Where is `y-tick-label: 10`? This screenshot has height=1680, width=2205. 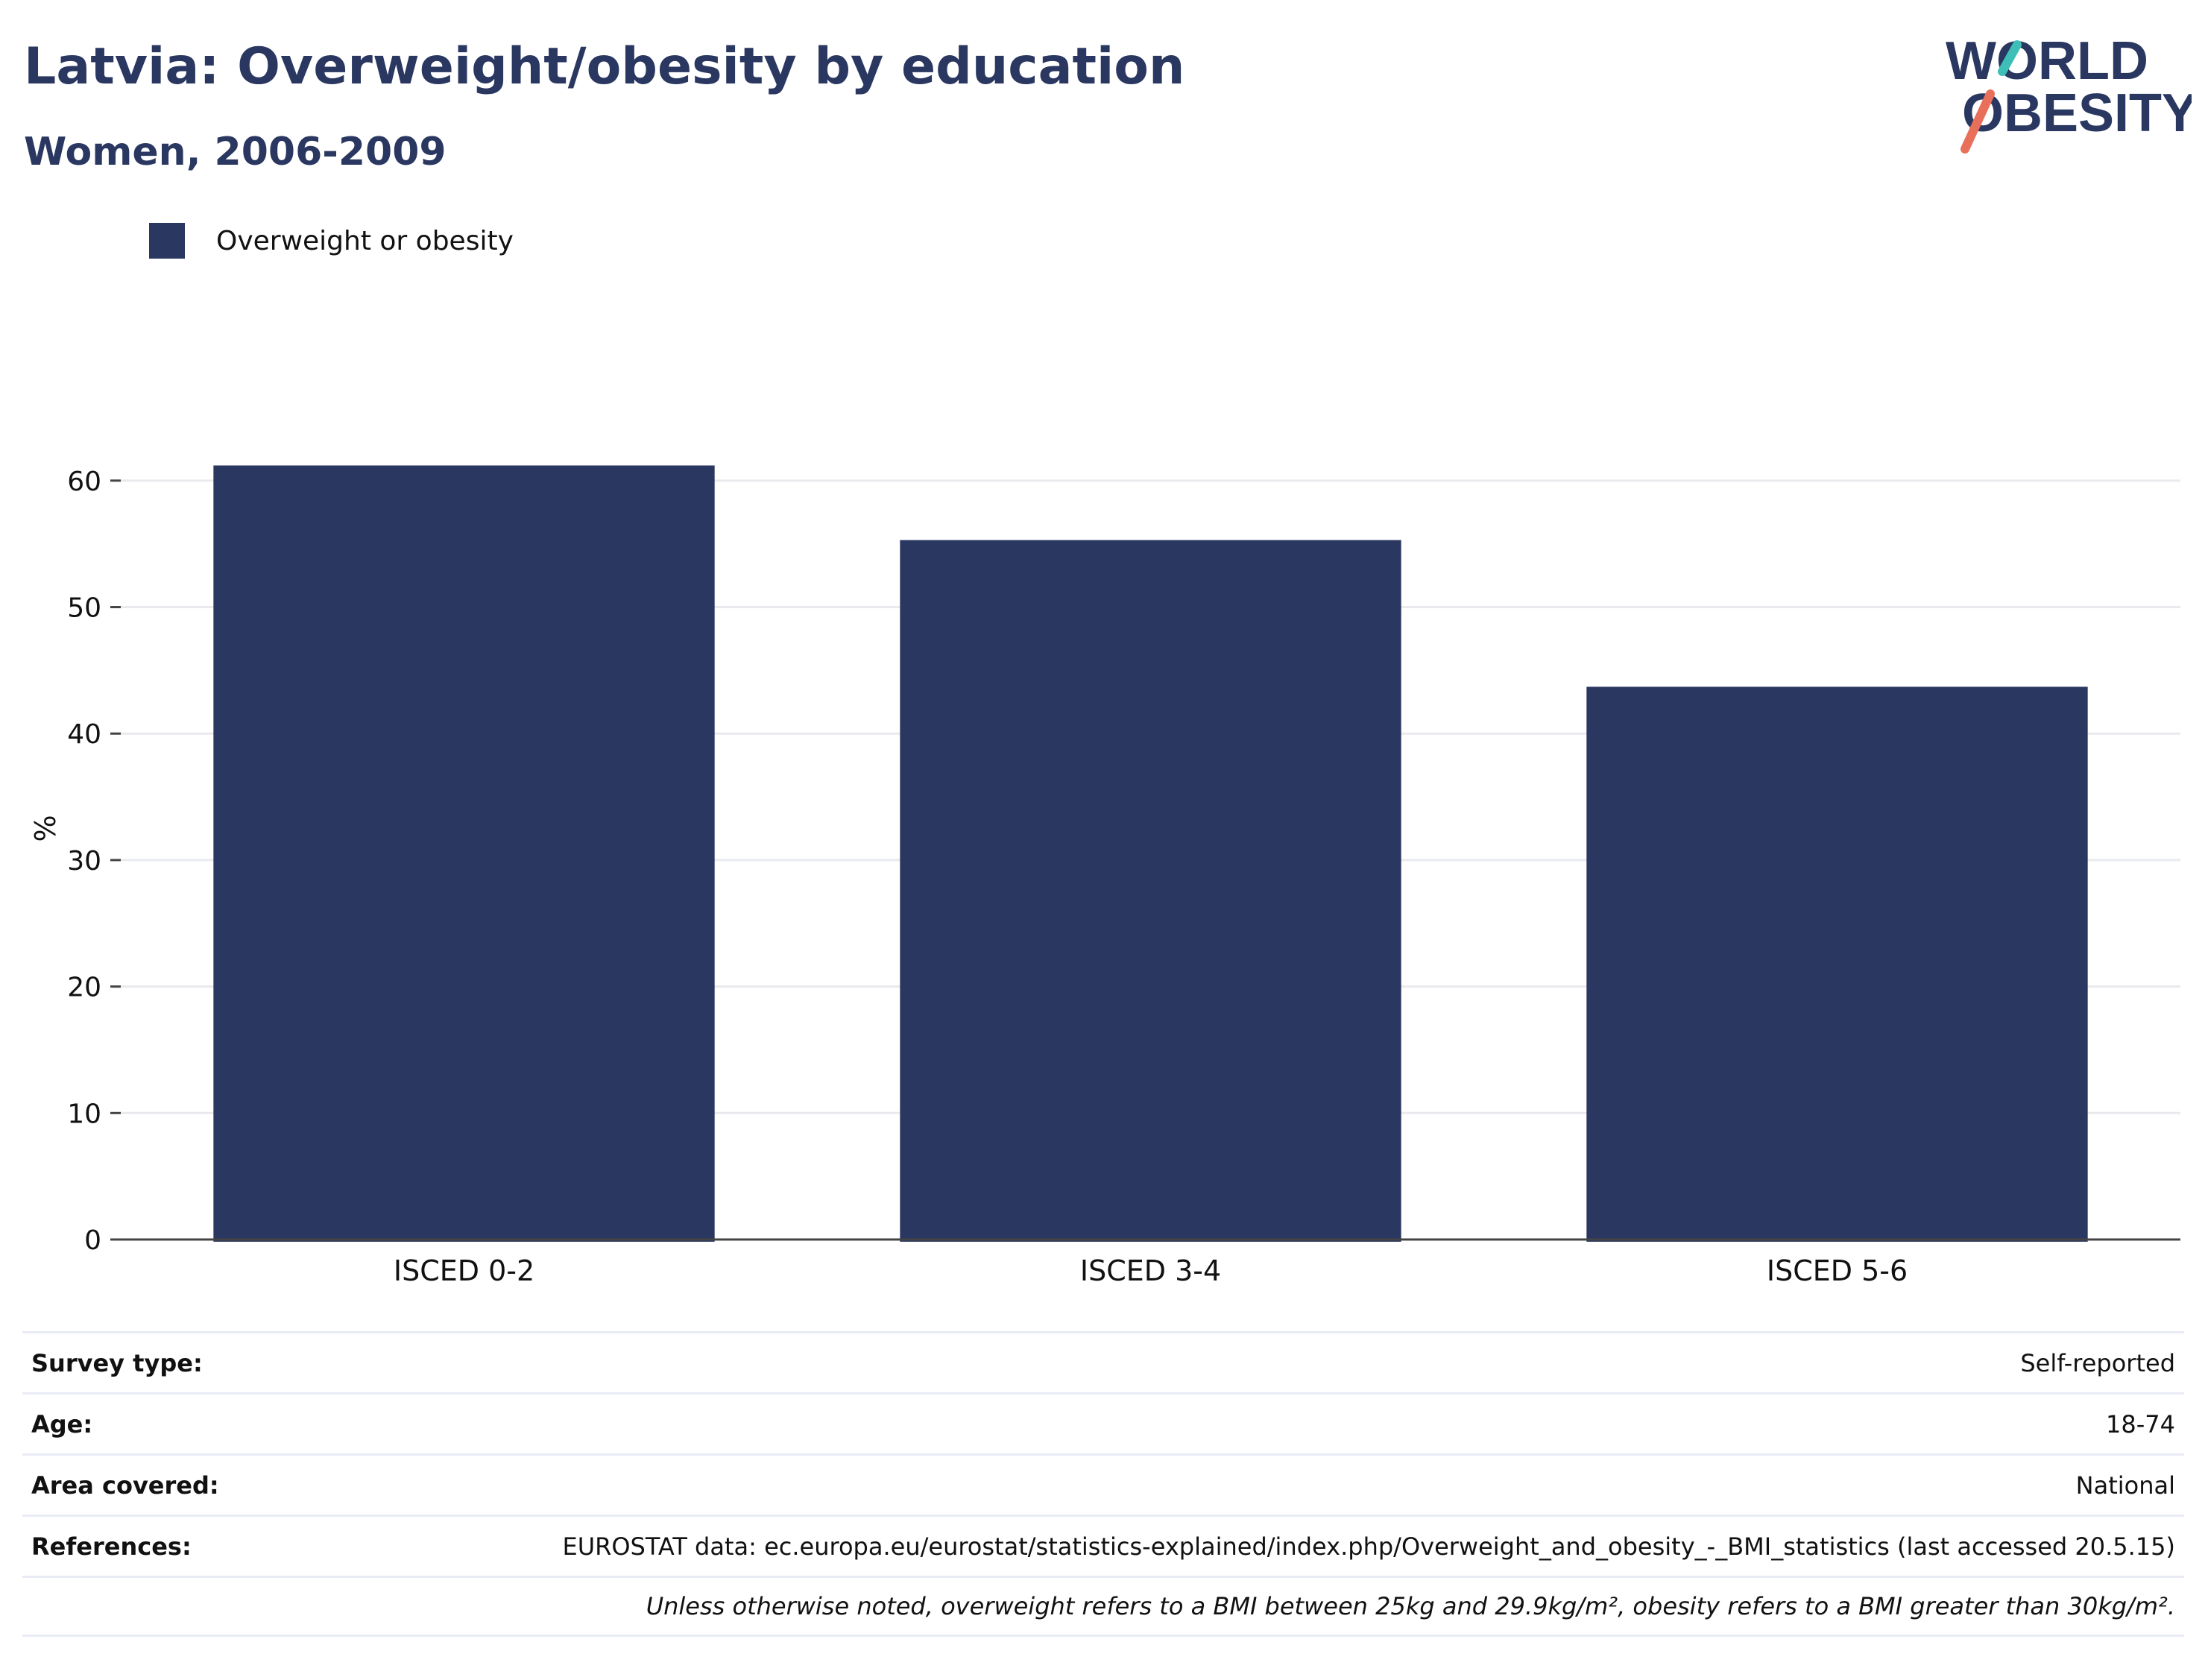
y-tick-label: 10 is located at coordinates (84, 1114).